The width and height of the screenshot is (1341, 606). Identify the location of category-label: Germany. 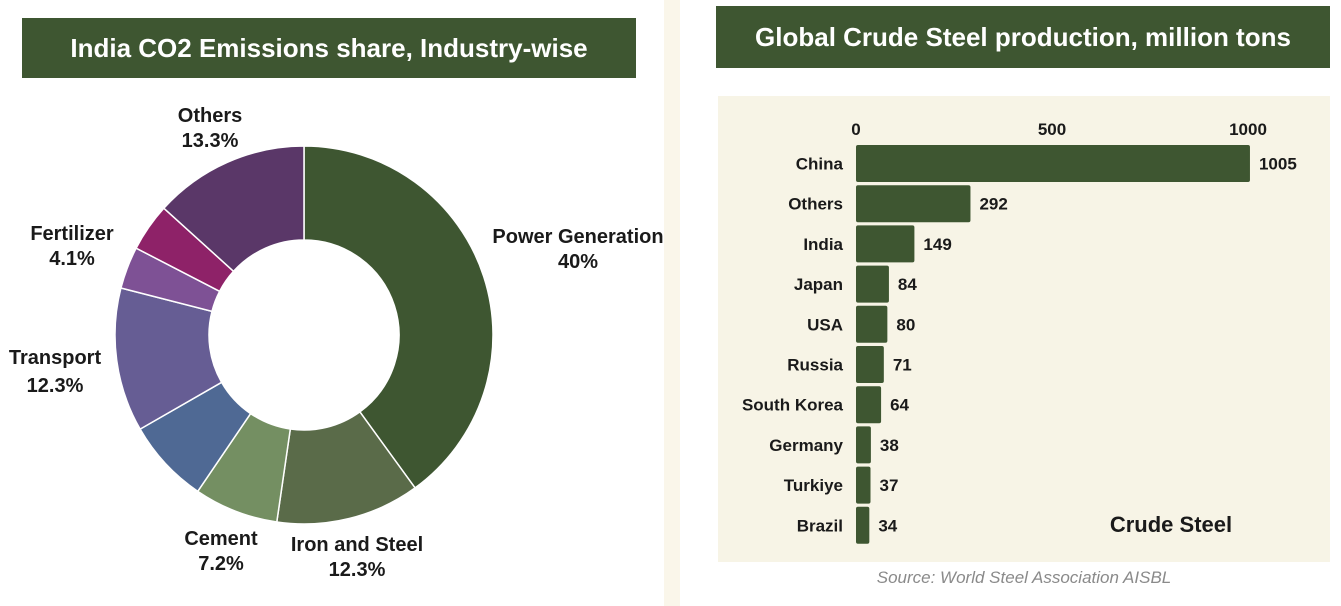
(806, 445).